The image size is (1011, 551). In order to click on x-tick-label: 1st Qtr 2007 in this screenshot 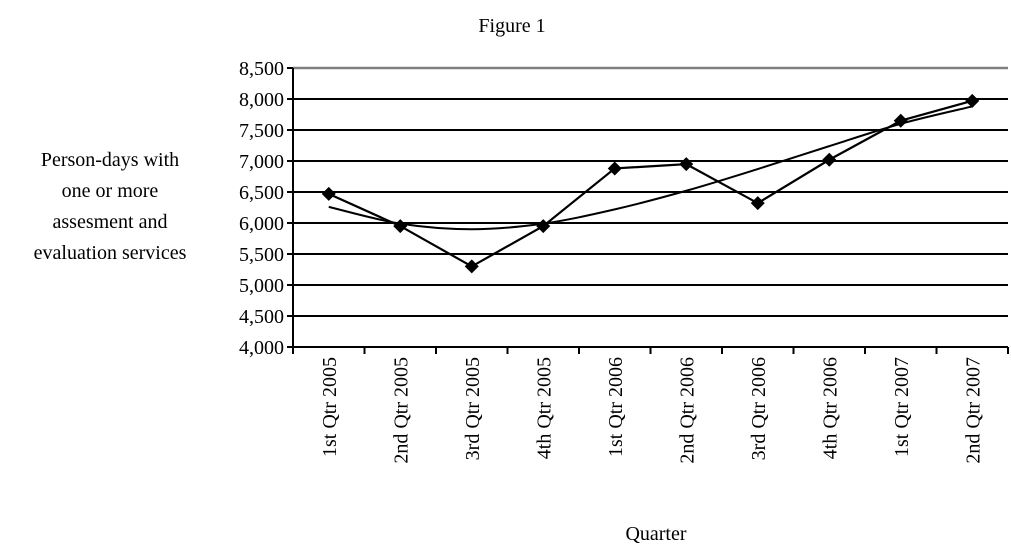, I will do `click(902, 407)`.